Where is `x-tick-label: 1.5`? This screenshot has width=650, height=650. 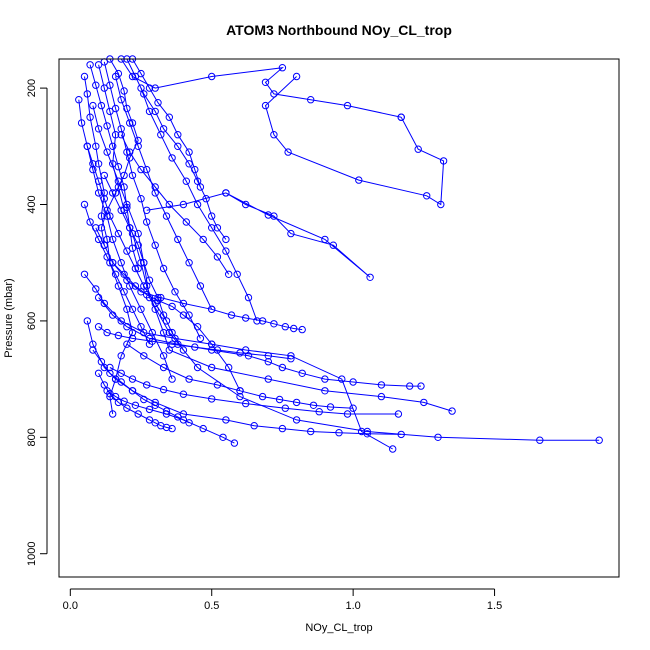 x-tick-label: 1.5 is located at coordinates (494, 606).